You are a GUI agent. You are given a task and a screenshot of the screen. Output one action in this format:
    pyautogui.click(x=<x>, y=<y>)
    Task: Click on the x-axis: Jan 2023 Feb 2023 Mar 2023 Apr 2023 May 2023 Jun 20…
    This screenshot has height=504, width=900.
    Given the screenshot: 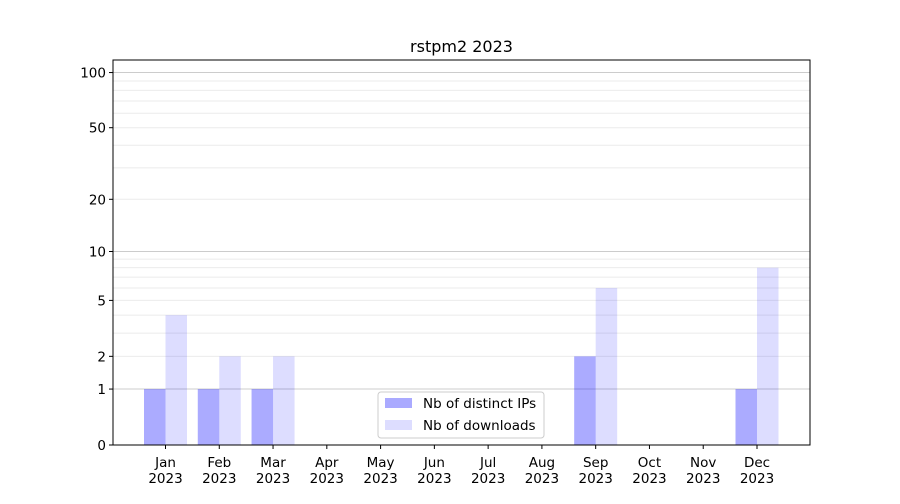 What is the action you would take?
    pyautogui.click(x=461, y=466)
    